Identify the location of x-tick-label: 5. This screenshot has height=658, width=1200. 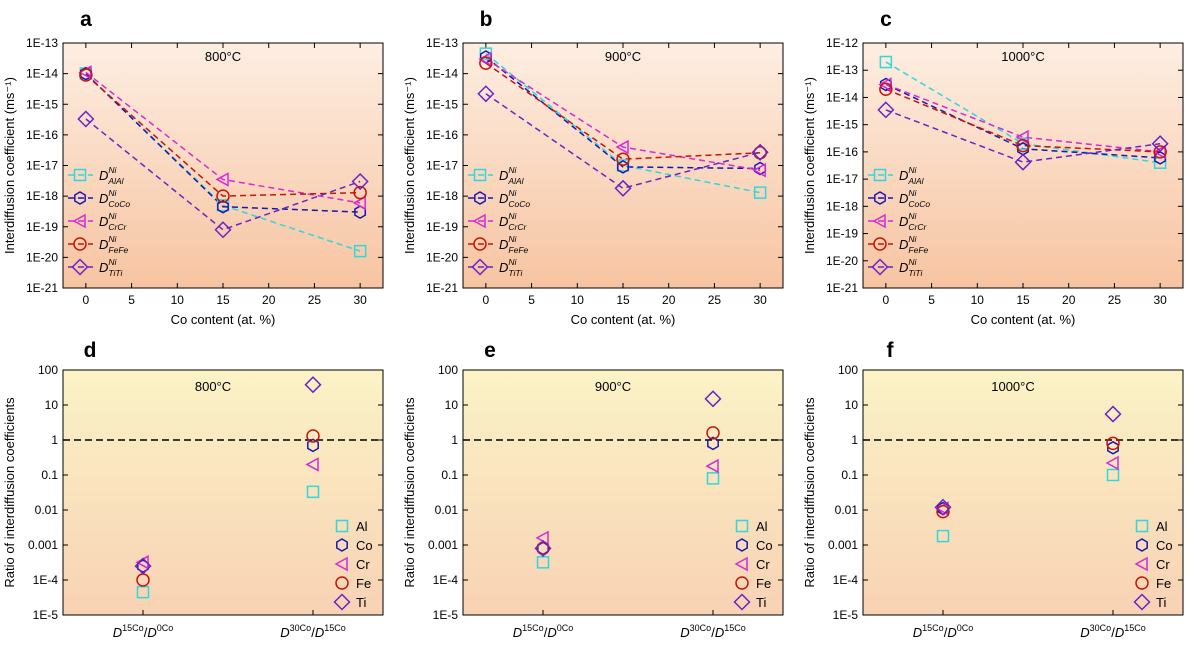
(931, 300).